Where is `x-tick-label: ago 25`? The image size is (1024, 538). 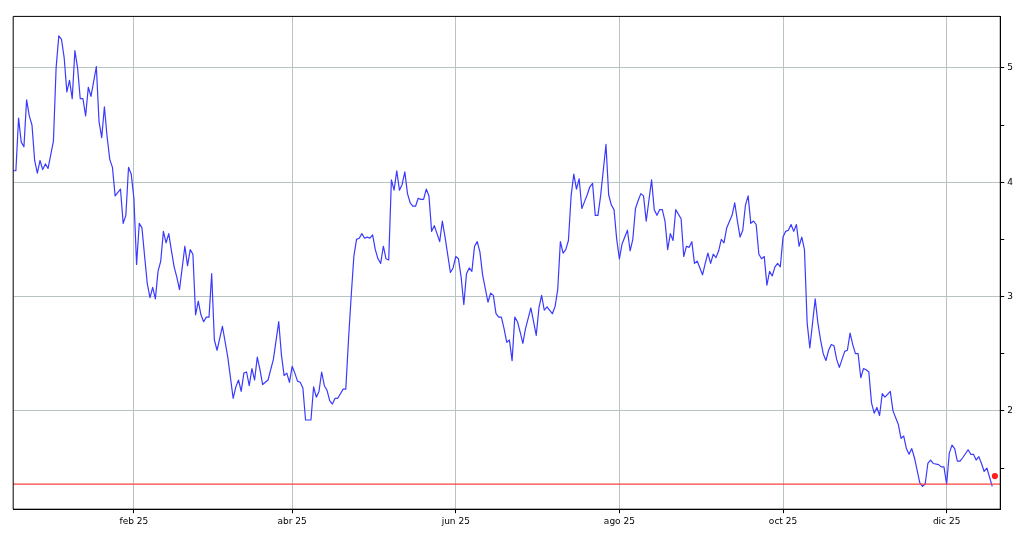
x-tick-label: ago 25 is located at coordinates (619, 520).